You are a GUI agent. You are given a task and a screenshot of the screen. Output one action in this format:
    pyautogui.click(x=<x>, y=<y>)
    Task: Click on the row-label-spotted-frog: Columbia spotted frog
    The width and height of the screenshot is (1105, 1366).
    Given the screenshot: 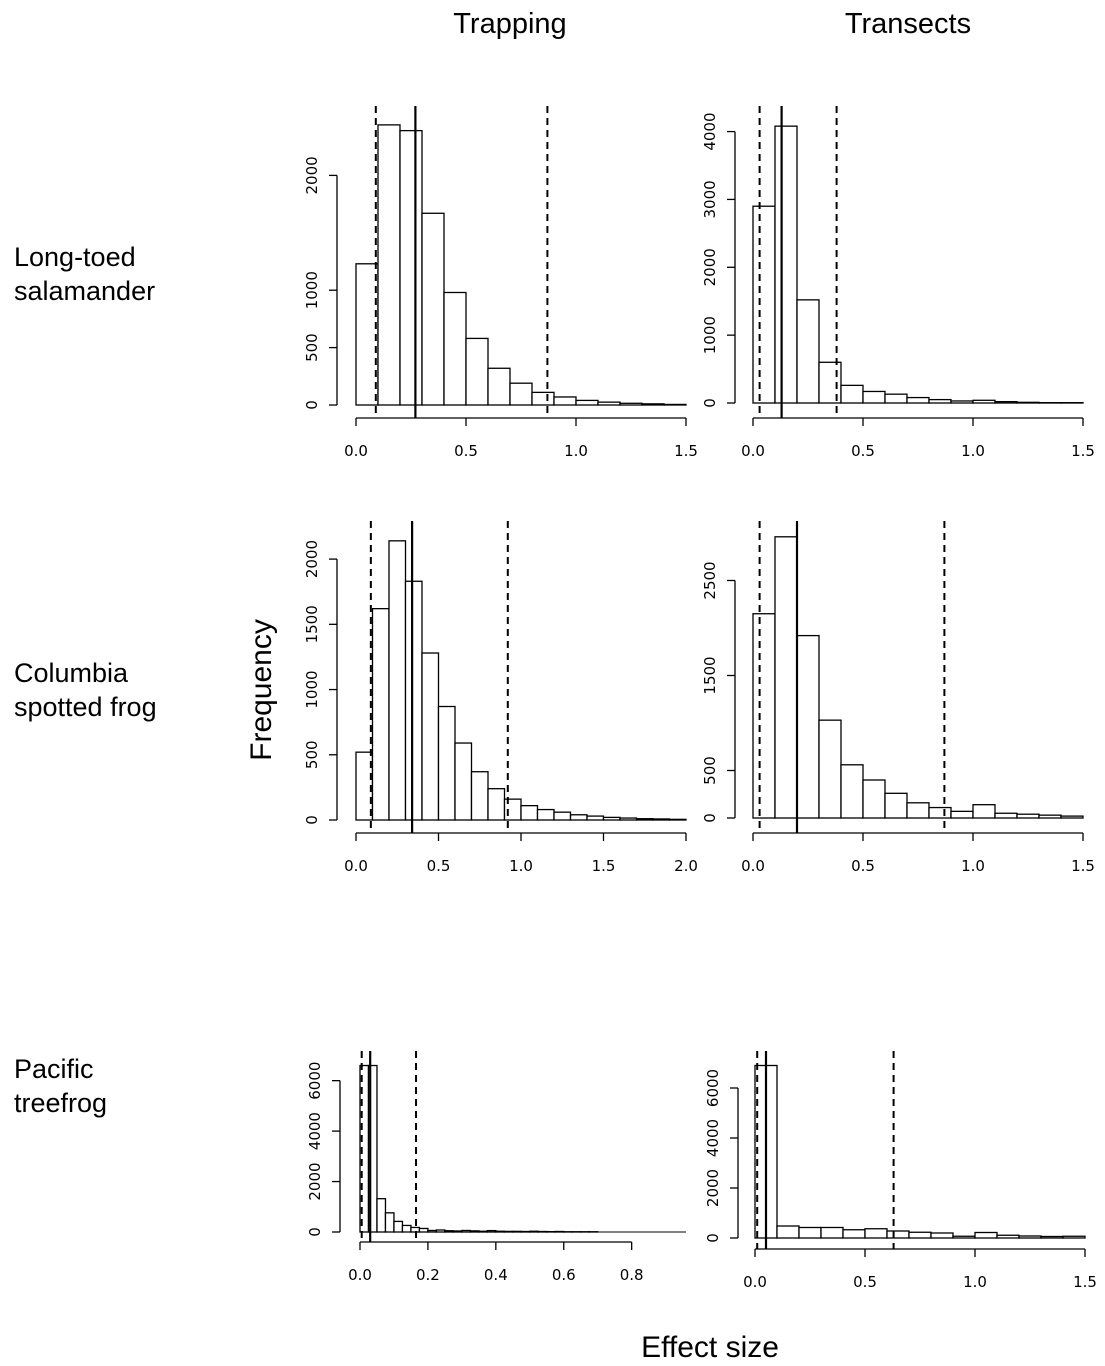 What is the action you would take?
    pyautogui.click(x=85, y=690)
    